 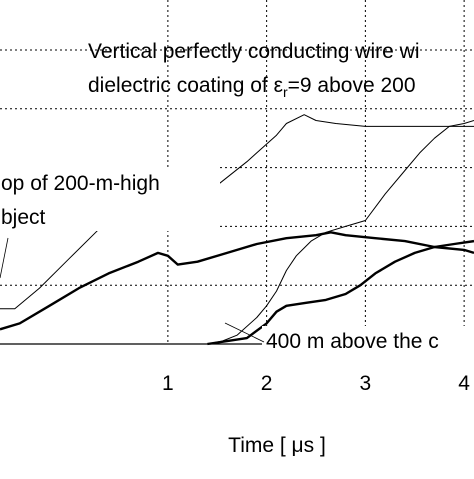 What do you see at coordinates (316, 383) in the screenshot?
I see `x-tick-labels: 1 2 3 4` at bounding box center [316, 383].